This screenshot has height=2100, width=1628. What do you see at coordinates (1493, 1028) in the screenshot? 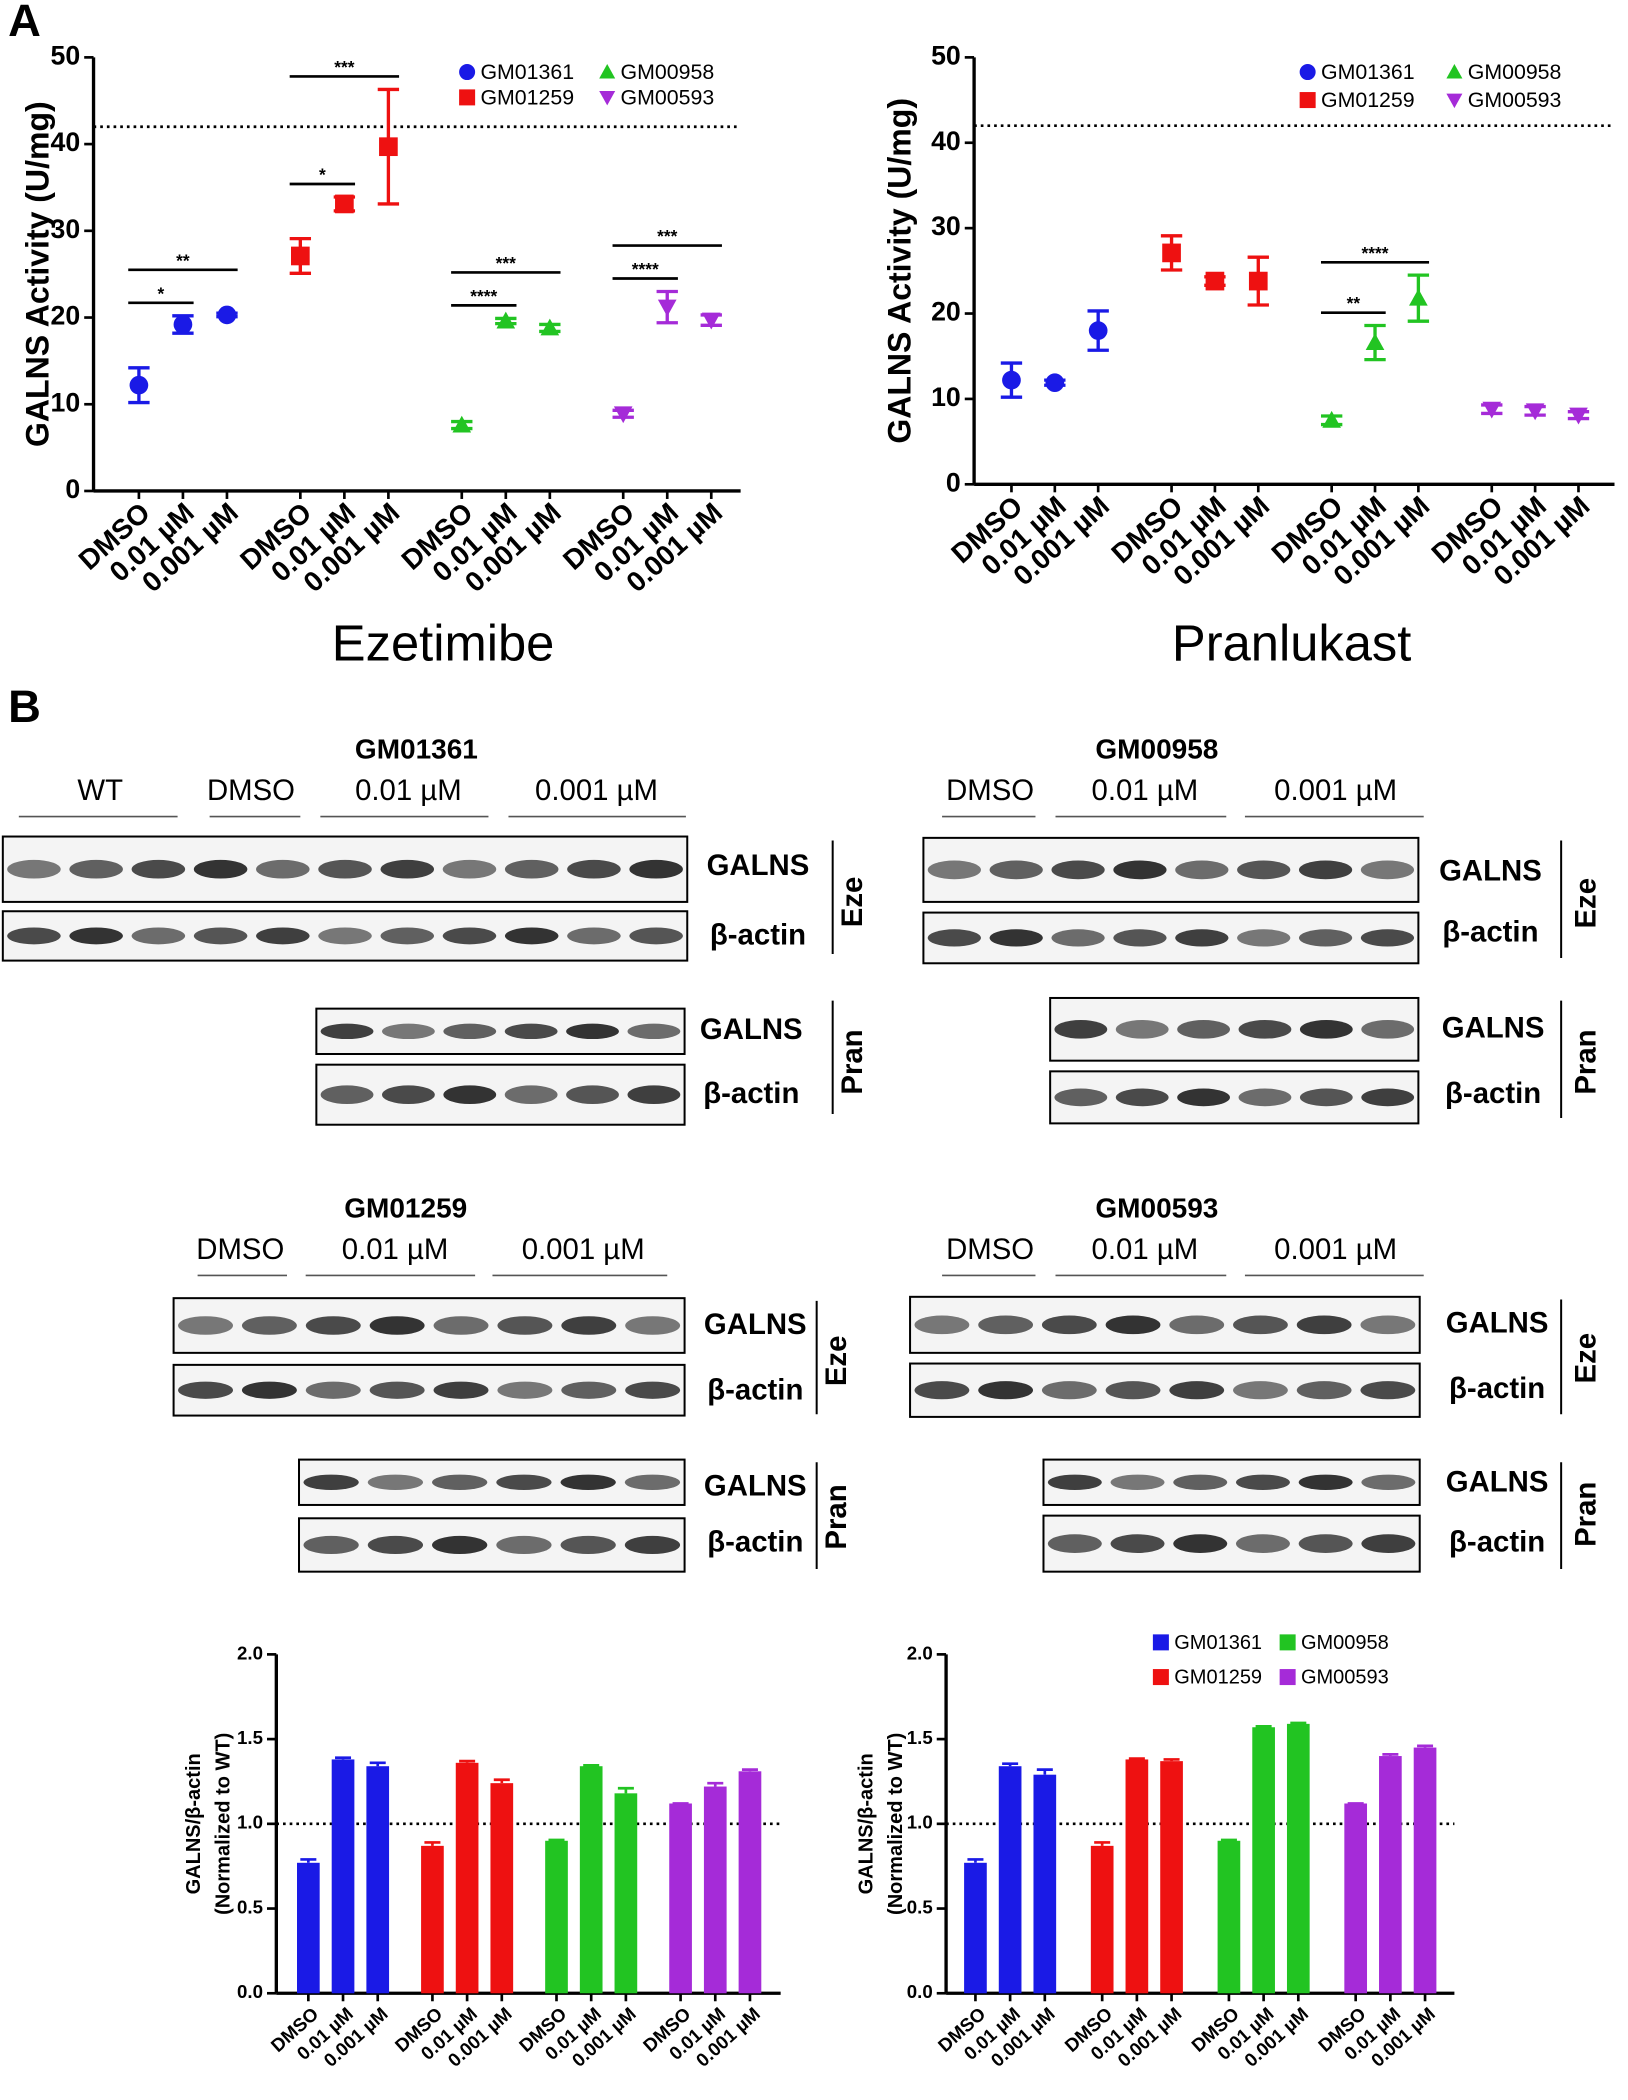
I see `blot-row-label: GALNS` at bounding box center [1493, 1028].